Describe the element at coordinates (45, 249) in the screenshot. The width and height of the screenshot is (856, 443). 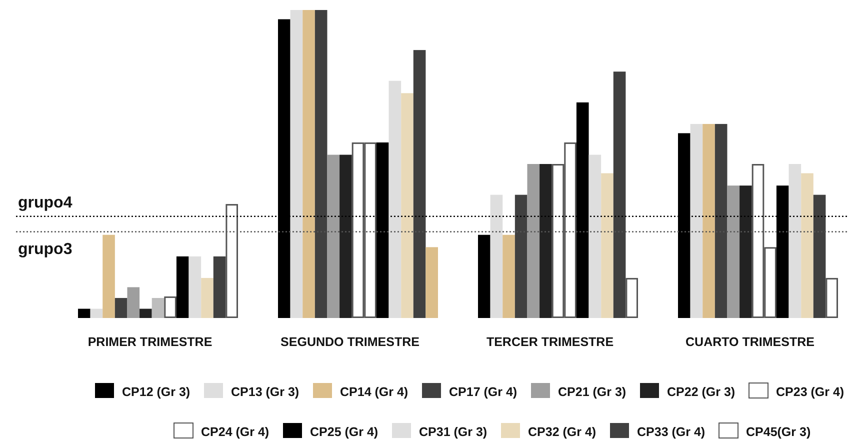
I see `ref-line-label: grupo3` at that location.